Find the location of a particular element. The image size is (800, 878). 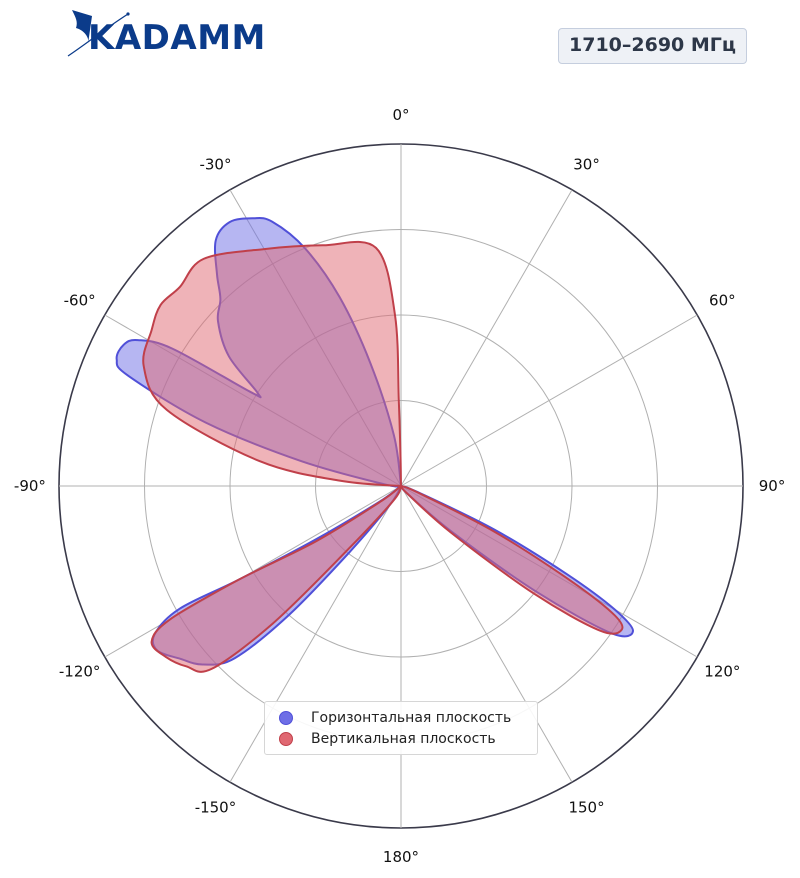

theta-tick-label: 30° is located at coordinates (586, 165).